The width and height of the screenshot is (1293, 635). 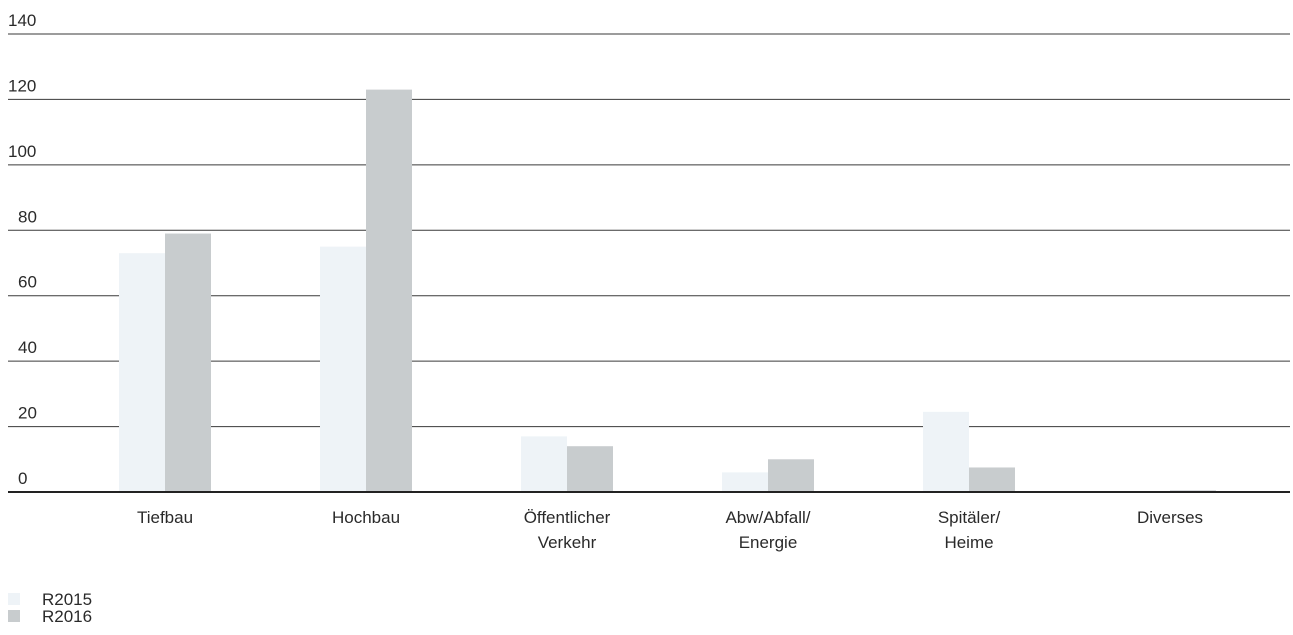 I want to click on y-tick-label-20: 20, so click(x=27, y=413).